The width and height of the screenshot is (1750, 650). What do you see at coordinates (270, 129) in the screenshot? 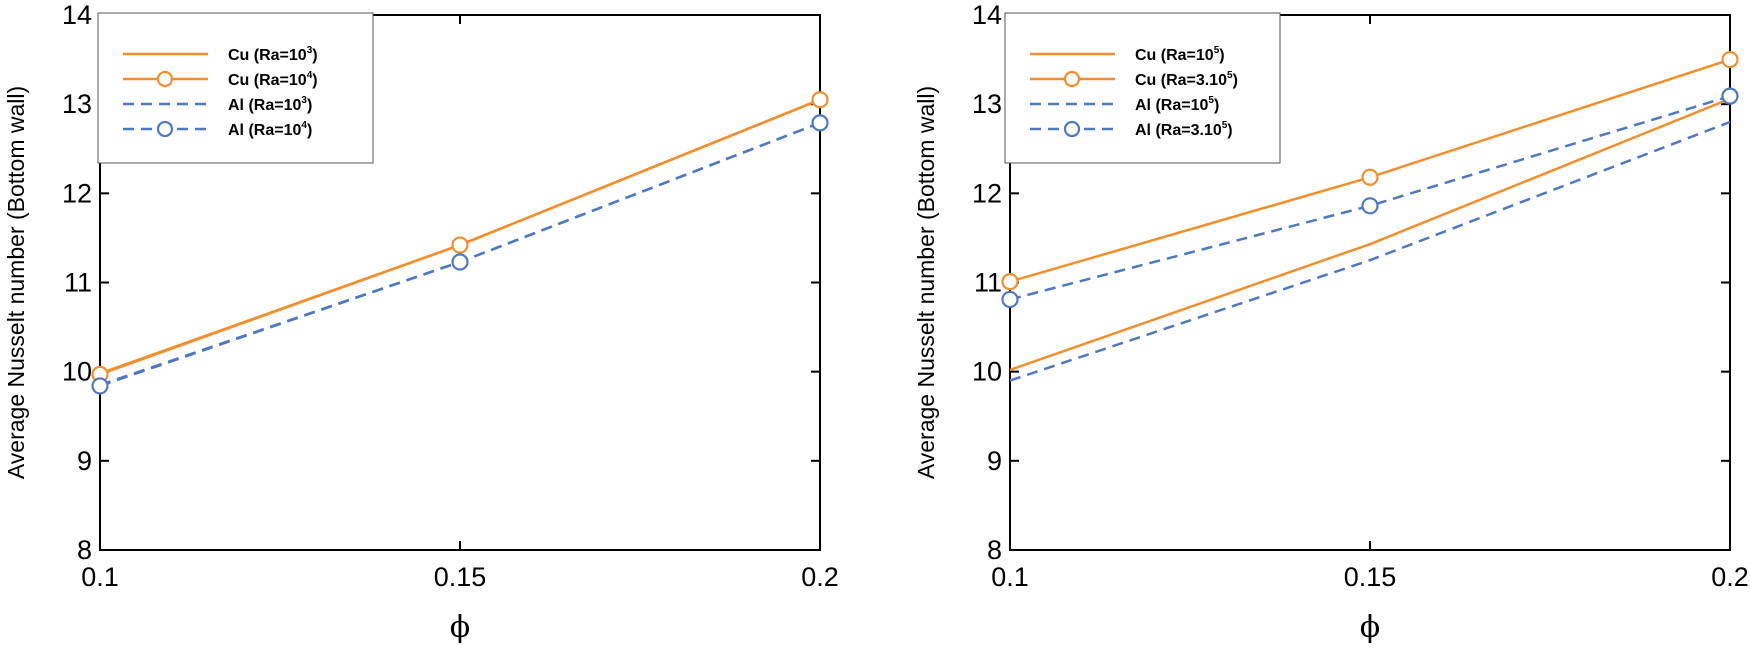
I see `legend-label-3: Al (Ra=104)` at bounding box center [270, 129].